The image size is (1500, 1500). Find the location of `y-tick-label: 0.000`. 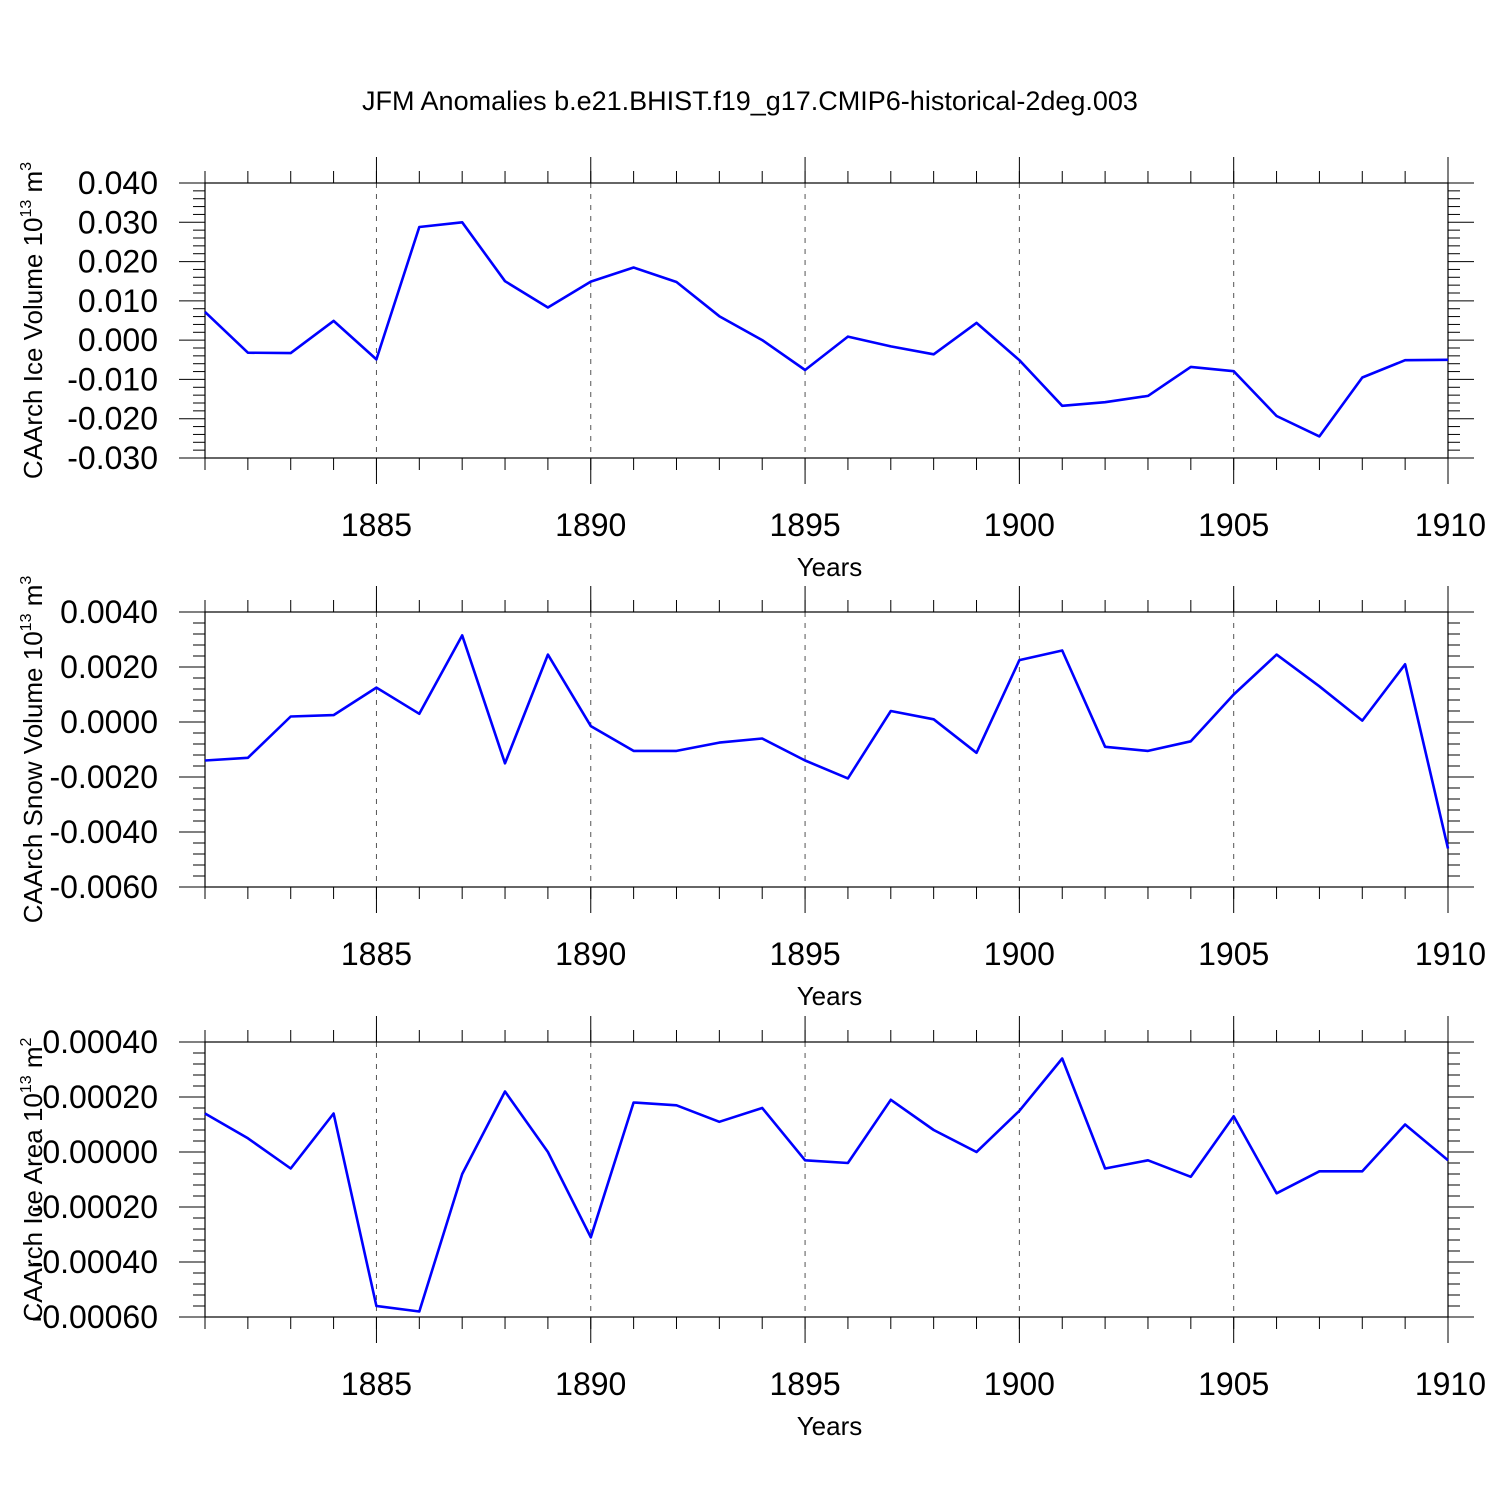

y-tick-label: 0.000 is located at coordinates (118, 340).